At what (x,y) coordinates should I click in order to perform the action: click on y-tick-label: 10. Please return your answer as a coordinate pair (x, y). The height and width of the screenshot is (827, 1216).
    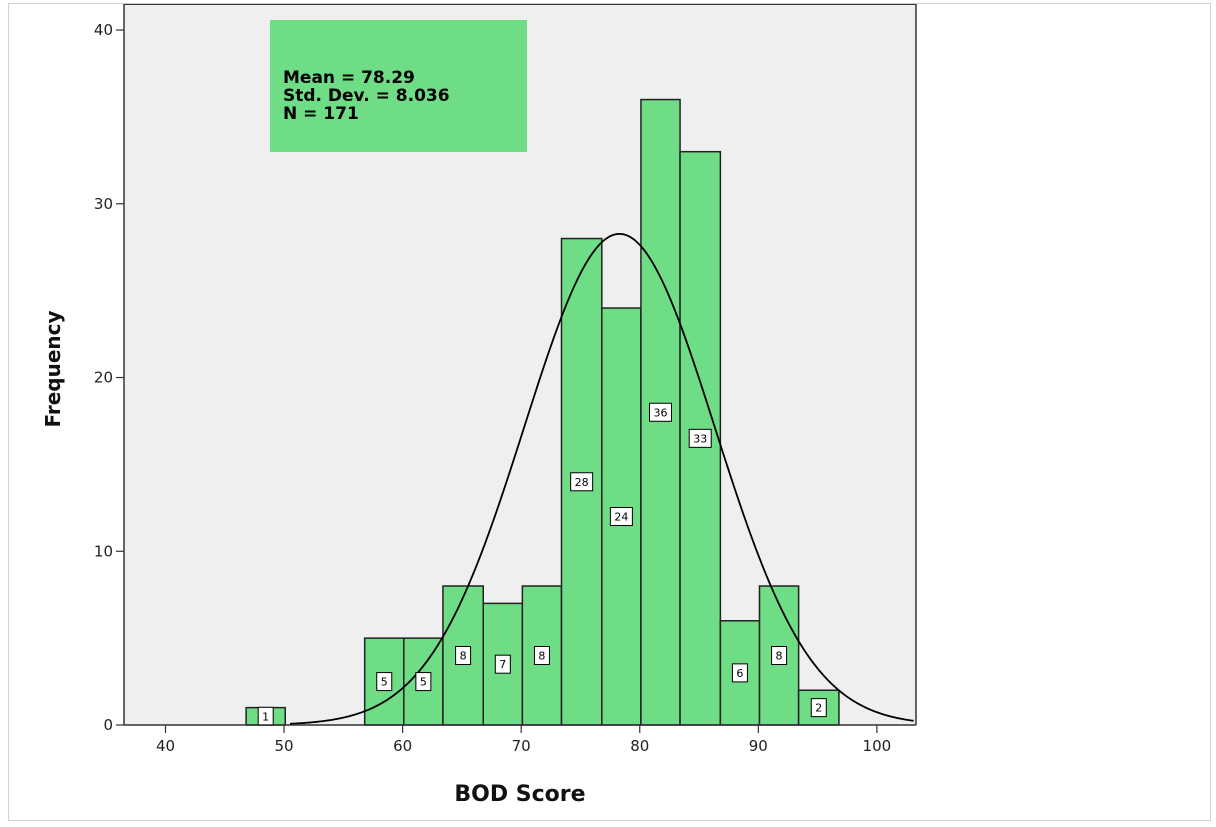
    Looking at the image, I should click on (103, 551).